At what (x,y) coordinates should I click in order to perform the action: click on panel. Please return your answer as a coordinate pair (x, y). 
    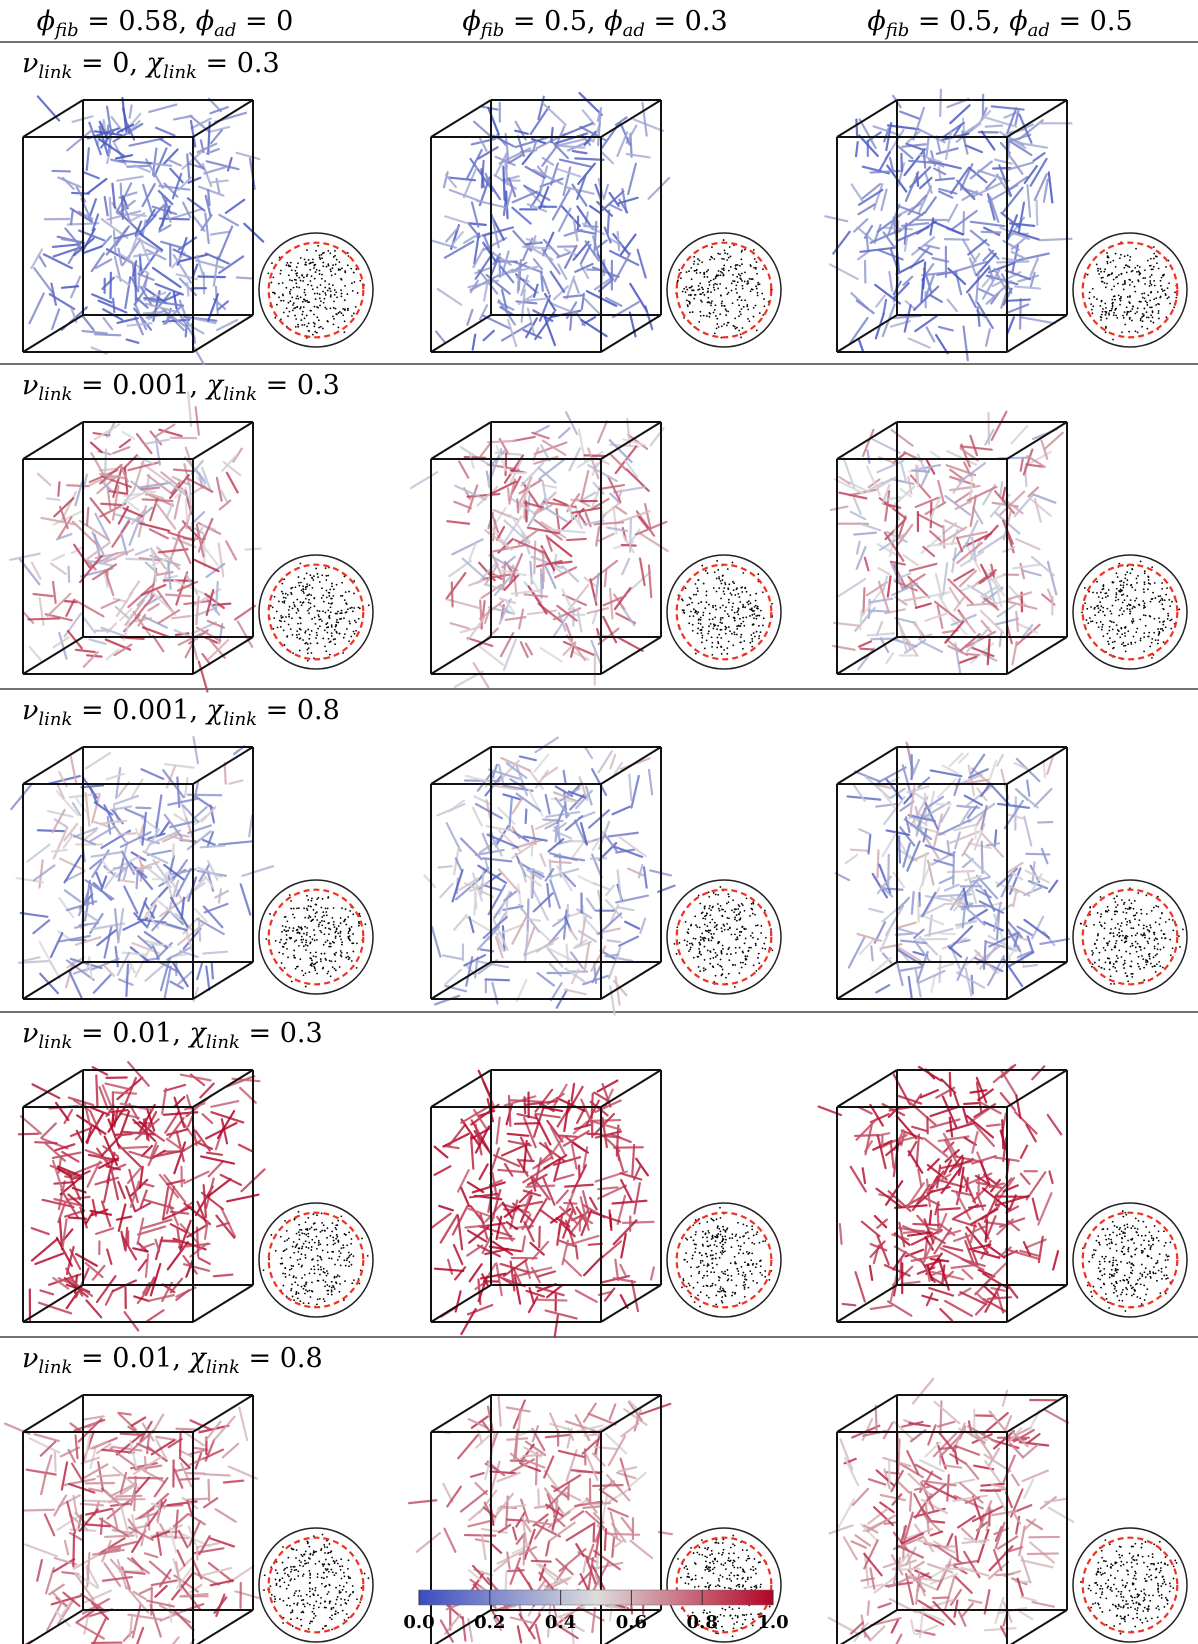
    Looking at the image, I should click on (198, 230).